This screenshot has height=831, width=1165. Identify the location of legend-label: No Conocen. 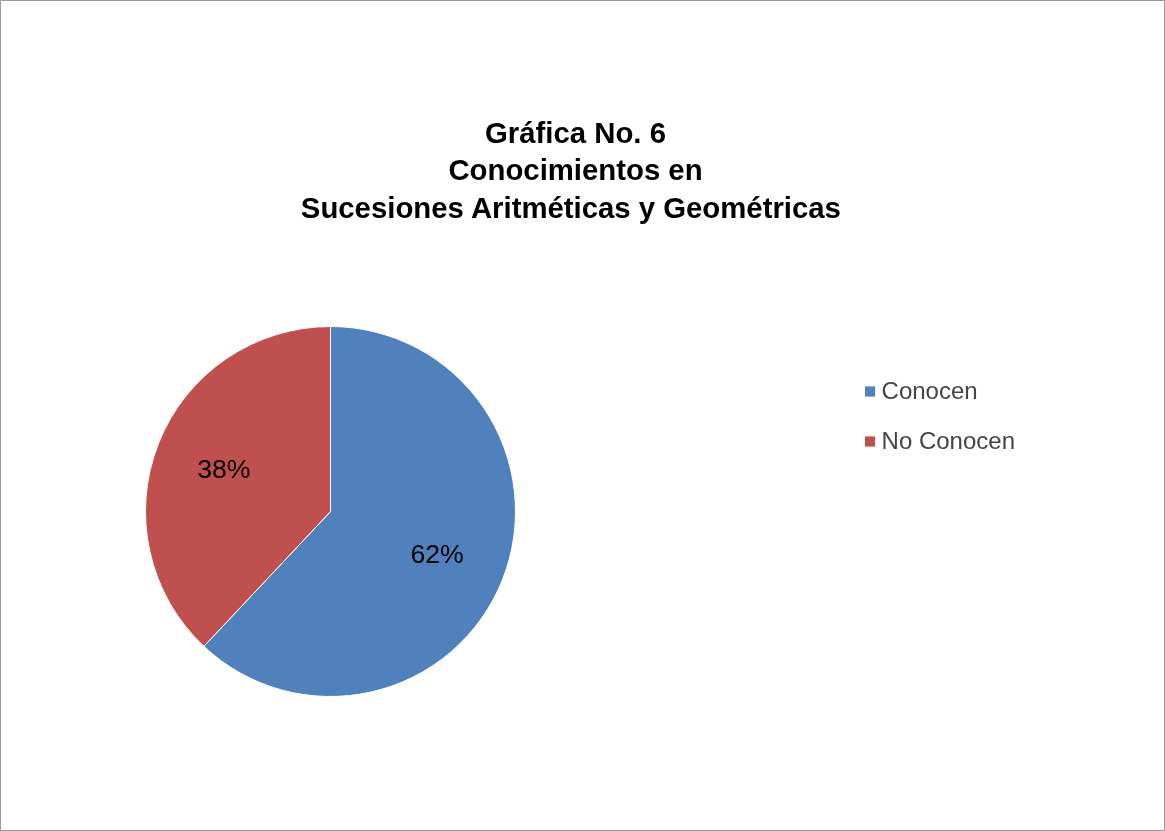
(948, 440).